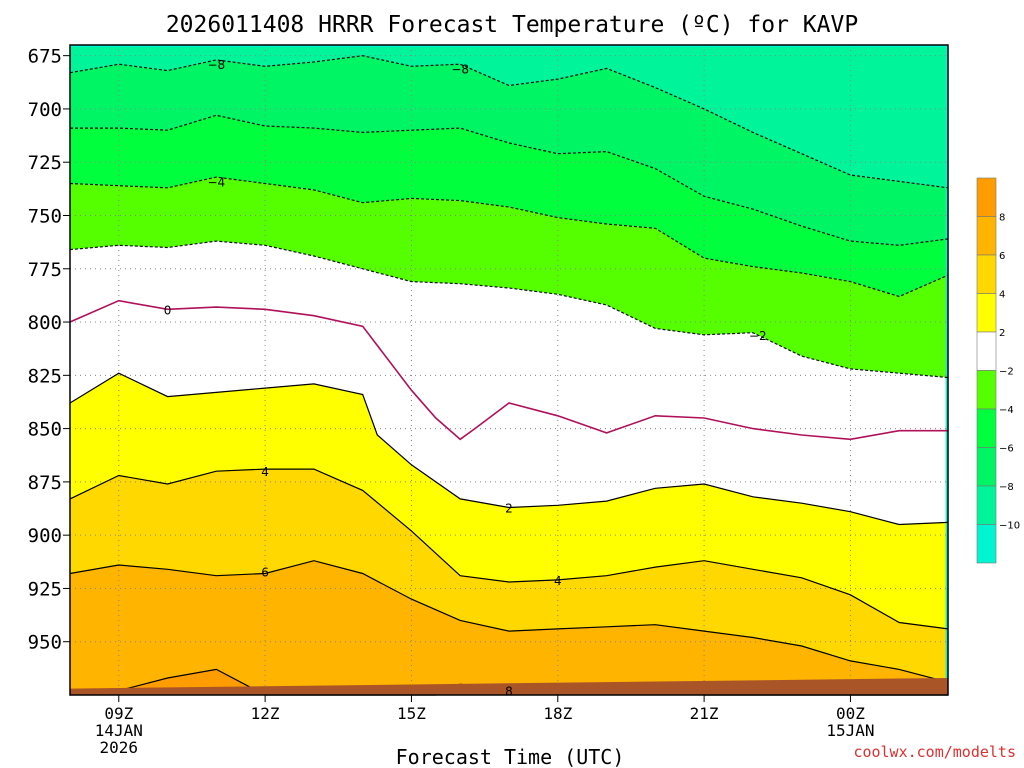 This screenshot has height=768, width=1024. Describe the element at coordinates (998, 370) in the screenshot. I see `colorbar-legend: 8 6 4 2 −2 −4 −6 −8 −10` at that location.